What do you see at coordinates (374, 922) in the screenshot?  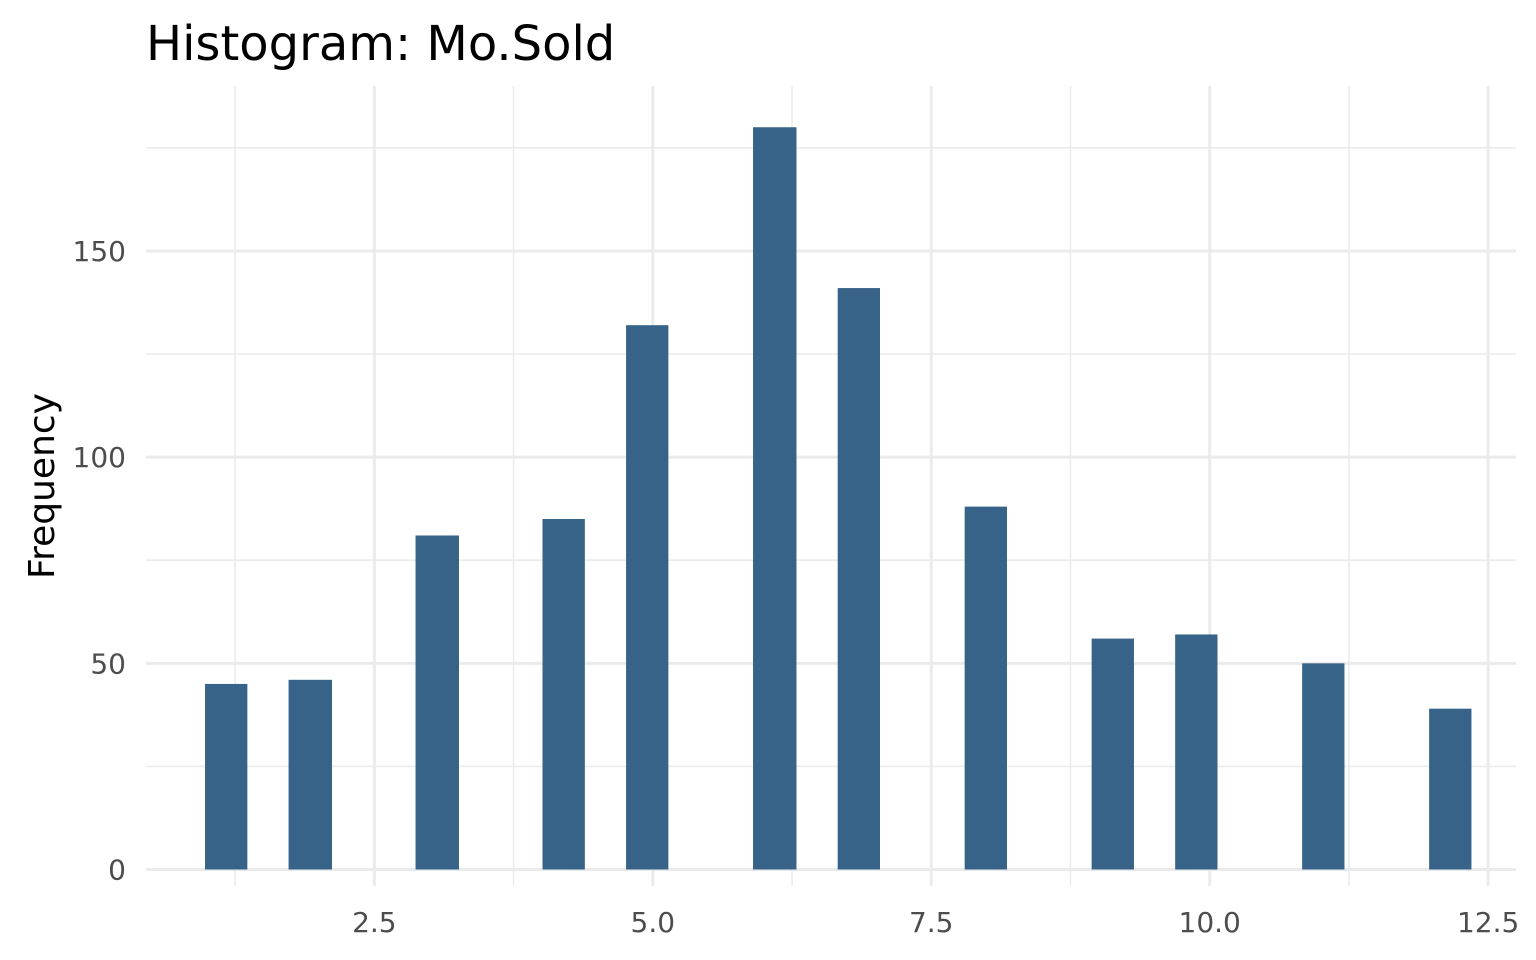 I see `x-tick-label: 2.5` at bounding box center [374, 922].